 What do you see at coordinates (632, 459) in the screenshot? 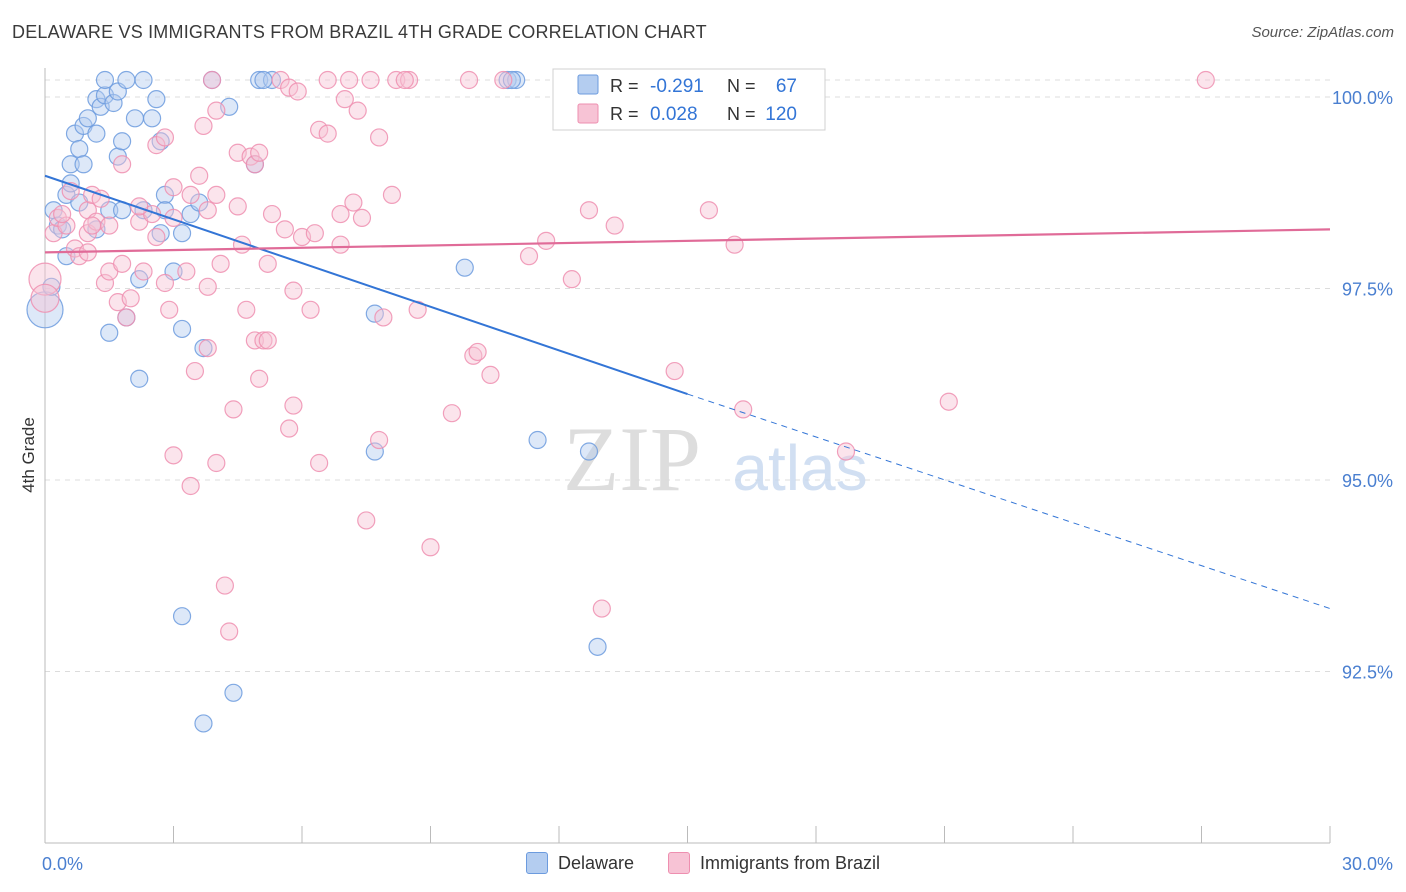
I see `watermark-zip: ZIP` at bounding box center [632, 459].